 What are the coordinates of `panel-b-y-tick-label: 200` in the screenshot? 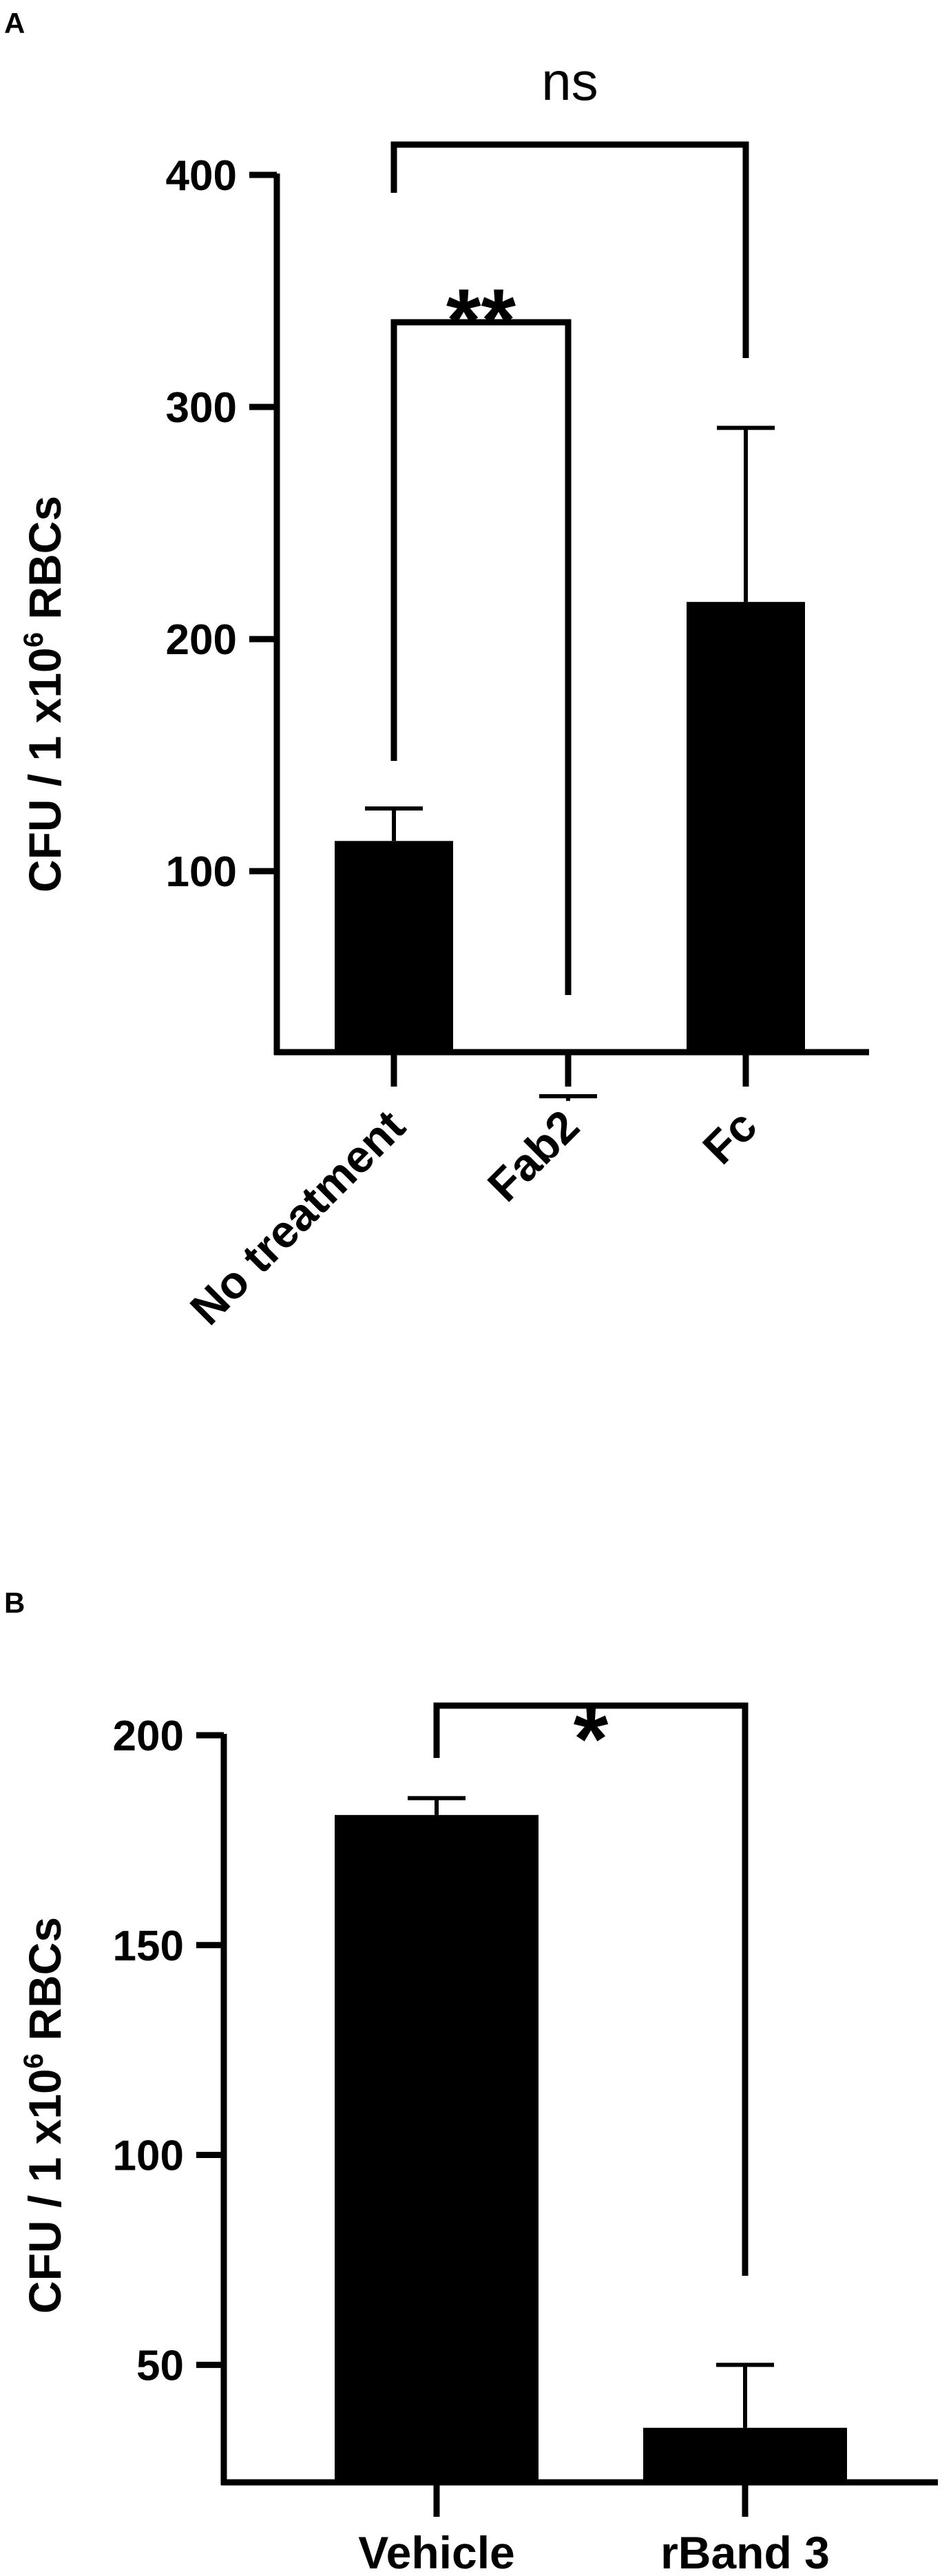 It's located at (148, 1736).